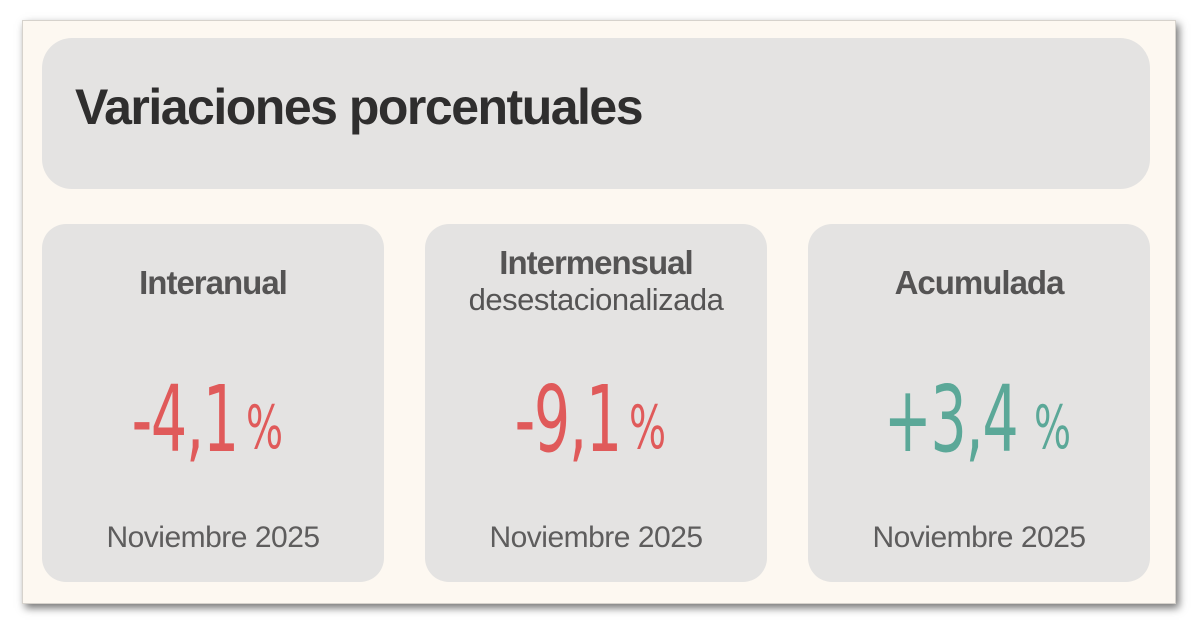  I want to click on card-value: -9,1 %, so click(596, 420).